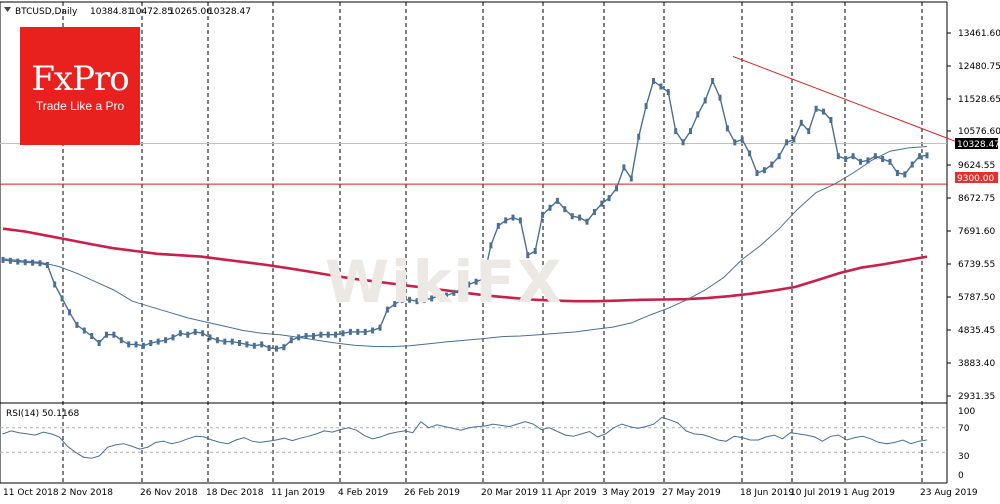 The width and height of the screenshot is (1000, 504). What do you see at coordinates (976, 232) in the screenshot?
I see `price-tick-label: 7691.60` at bounding box center [976, 232].